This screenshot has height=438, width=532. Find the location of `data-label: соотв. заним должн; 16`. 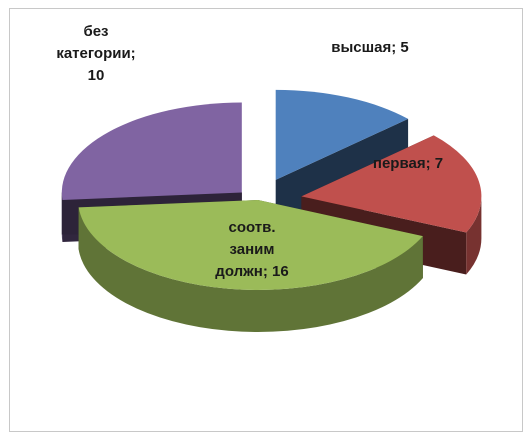

data-label: соотв. заним должн; 16 is located at coordinates (251, 249).